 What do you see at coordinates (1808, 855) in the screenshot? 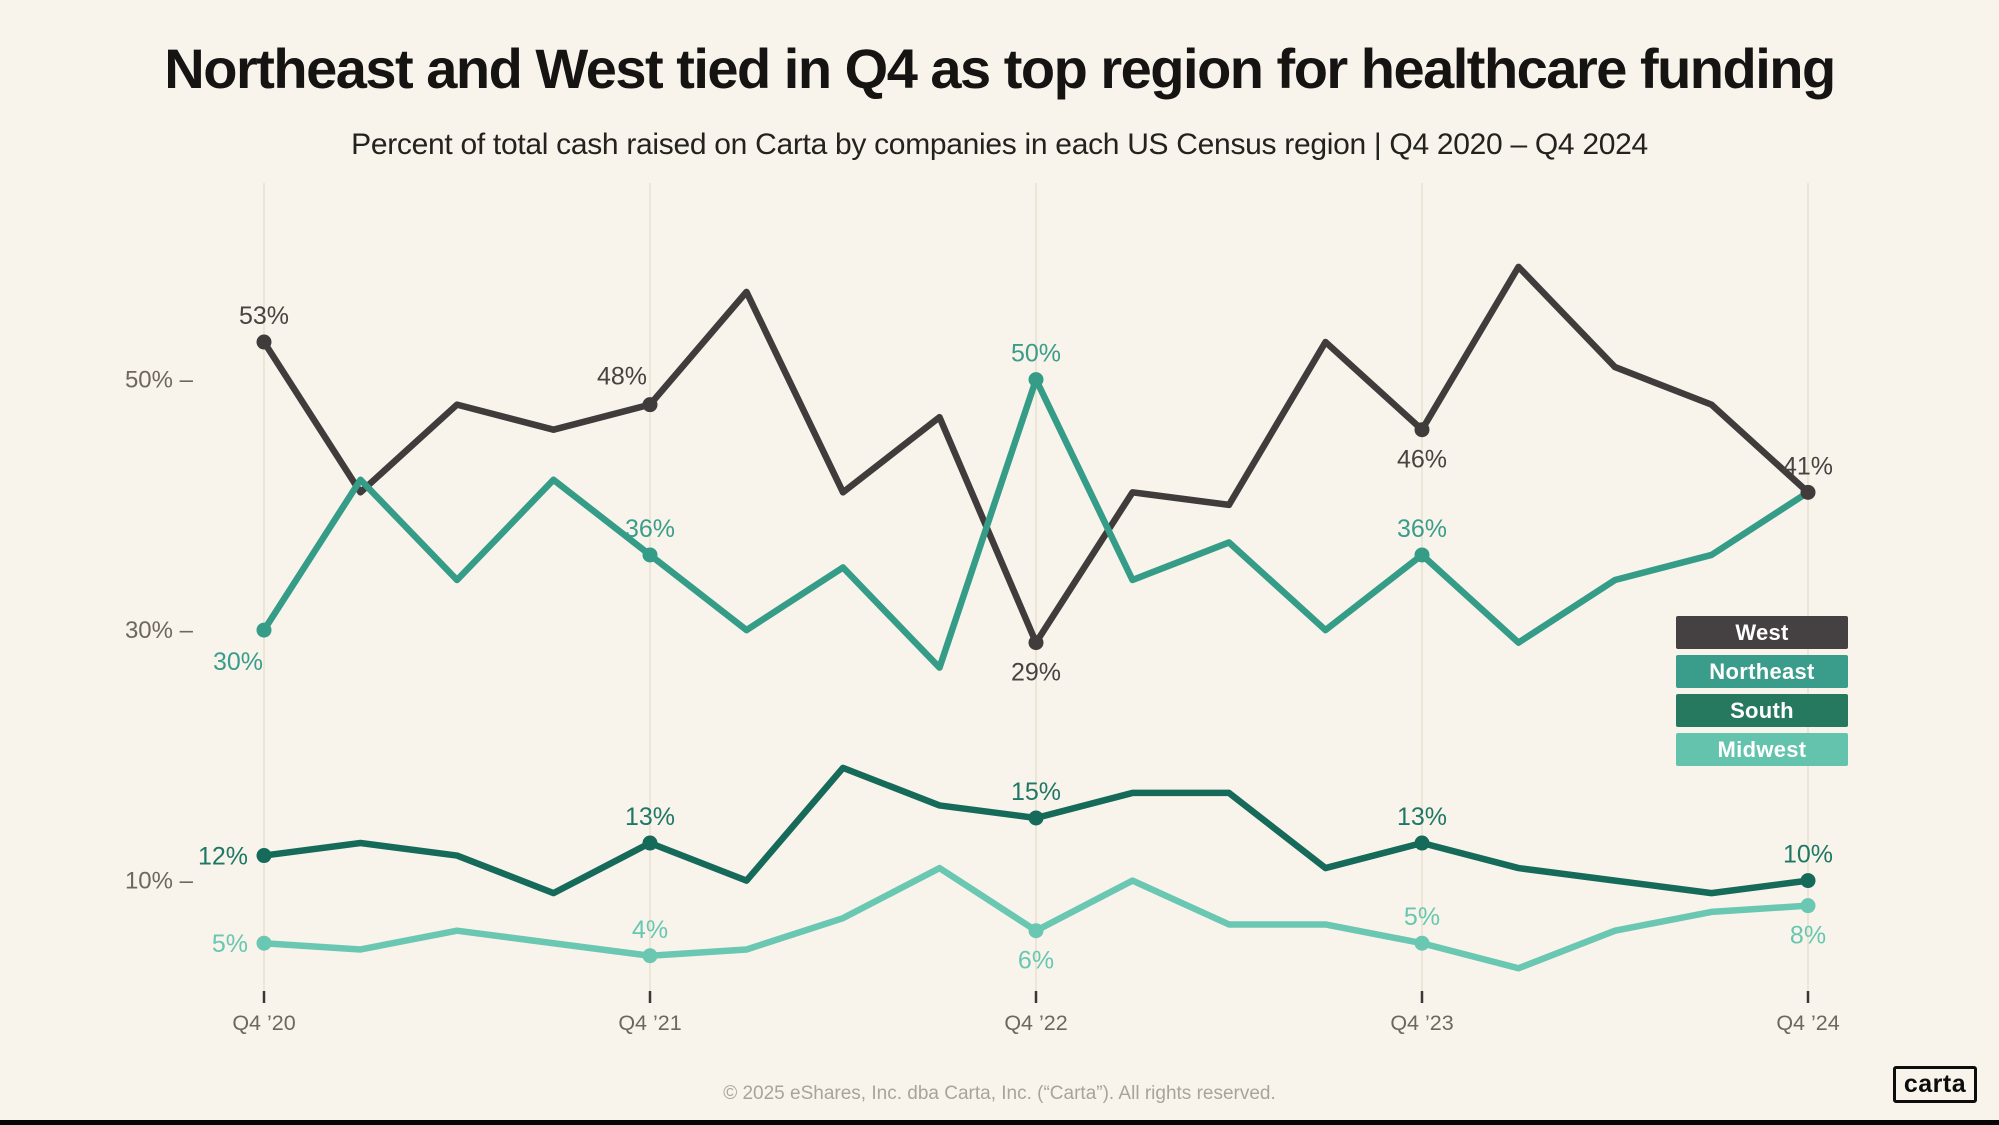
I see `data-point-label: 10%` at bounding box center [1808, 855].